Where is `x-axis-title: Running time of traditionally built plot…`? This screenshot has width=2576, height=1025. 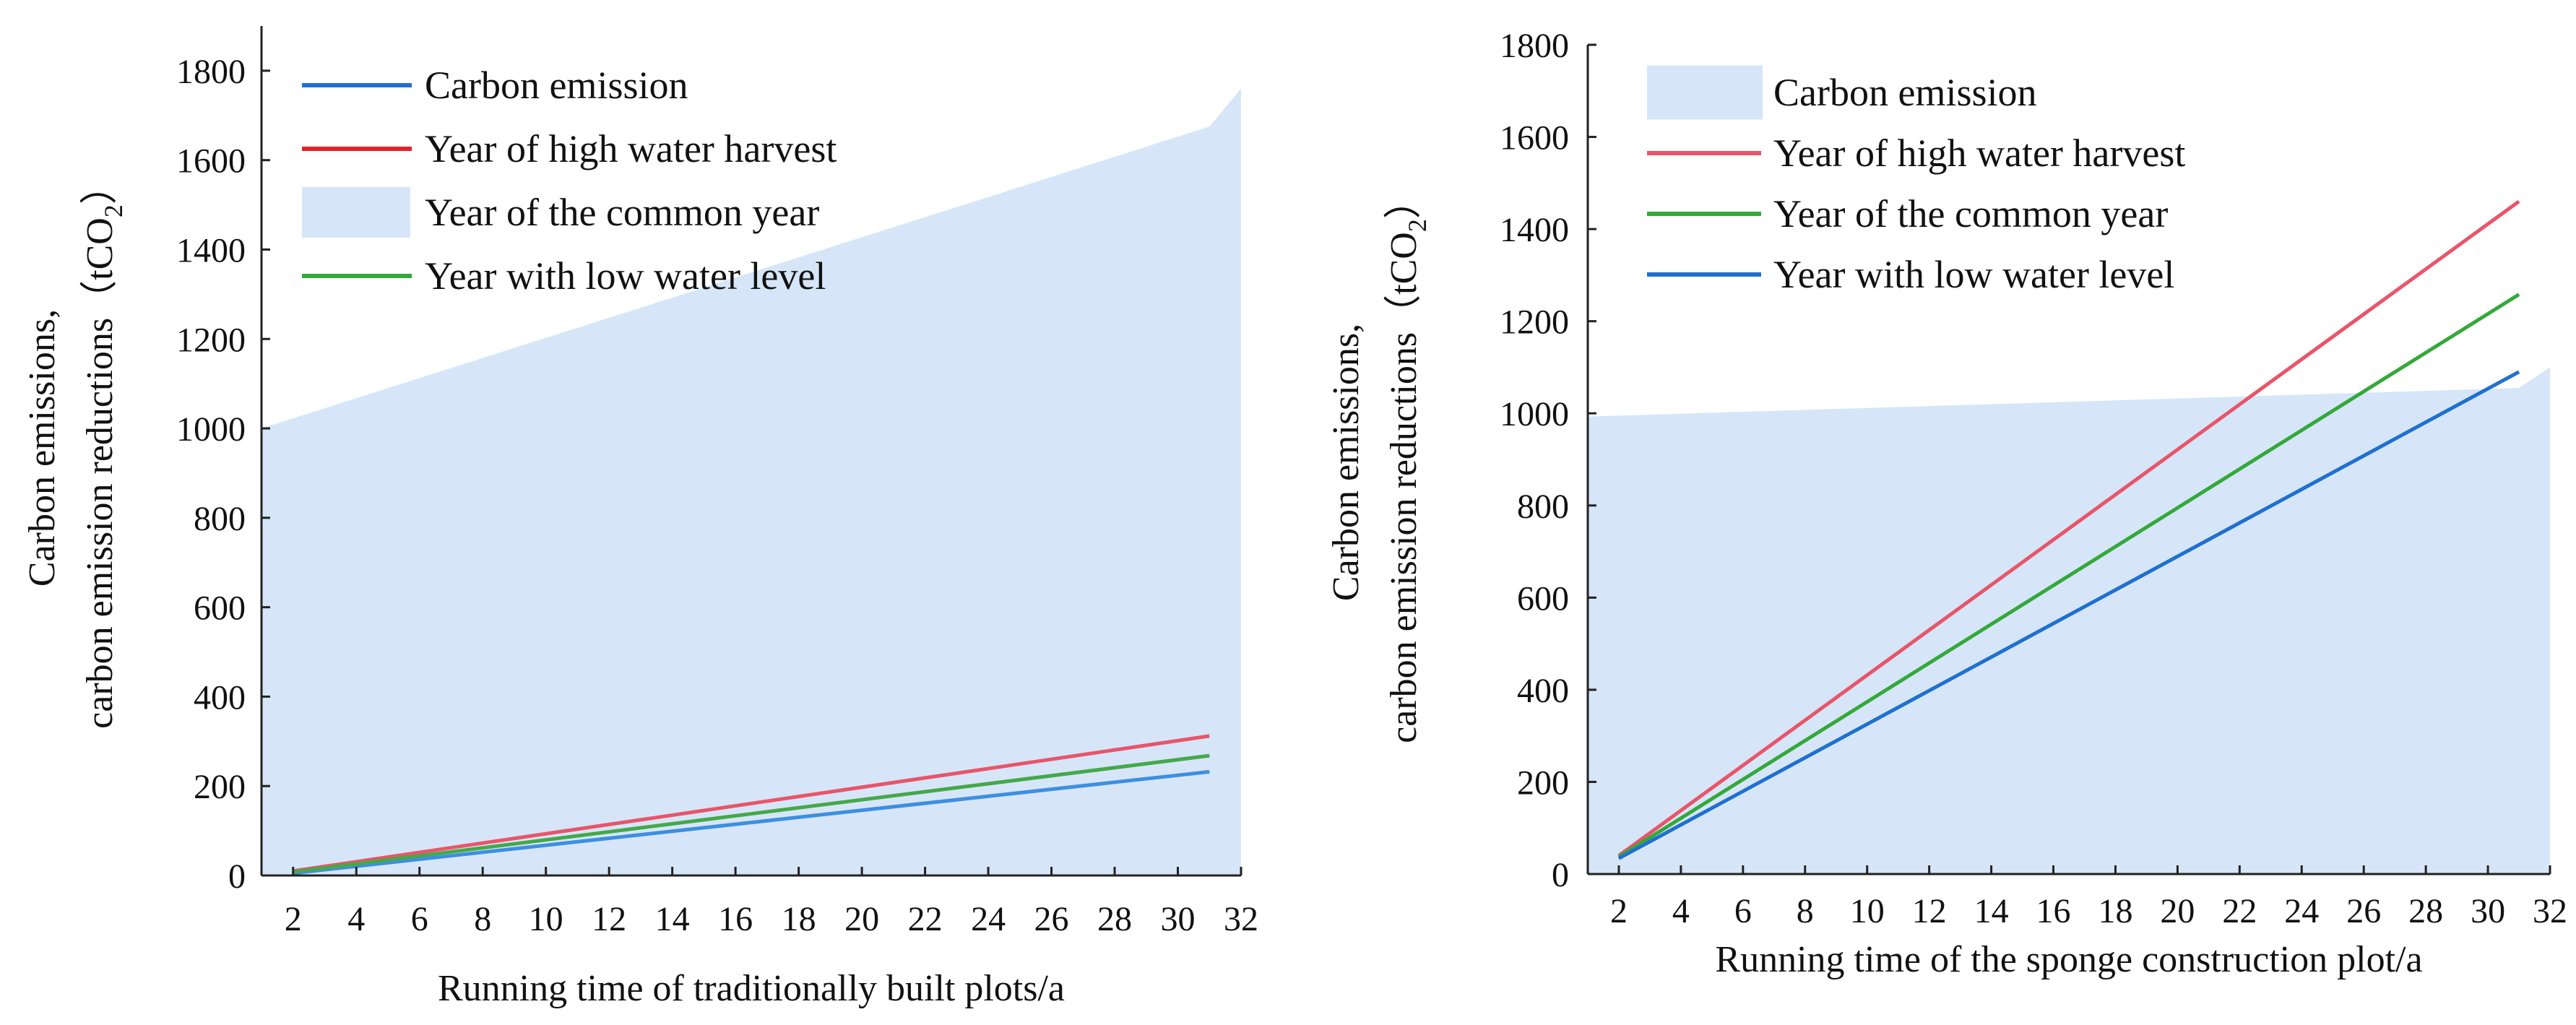
x-axis-title: Running time of traditionally built plot… is located at coordinates (751, 988).